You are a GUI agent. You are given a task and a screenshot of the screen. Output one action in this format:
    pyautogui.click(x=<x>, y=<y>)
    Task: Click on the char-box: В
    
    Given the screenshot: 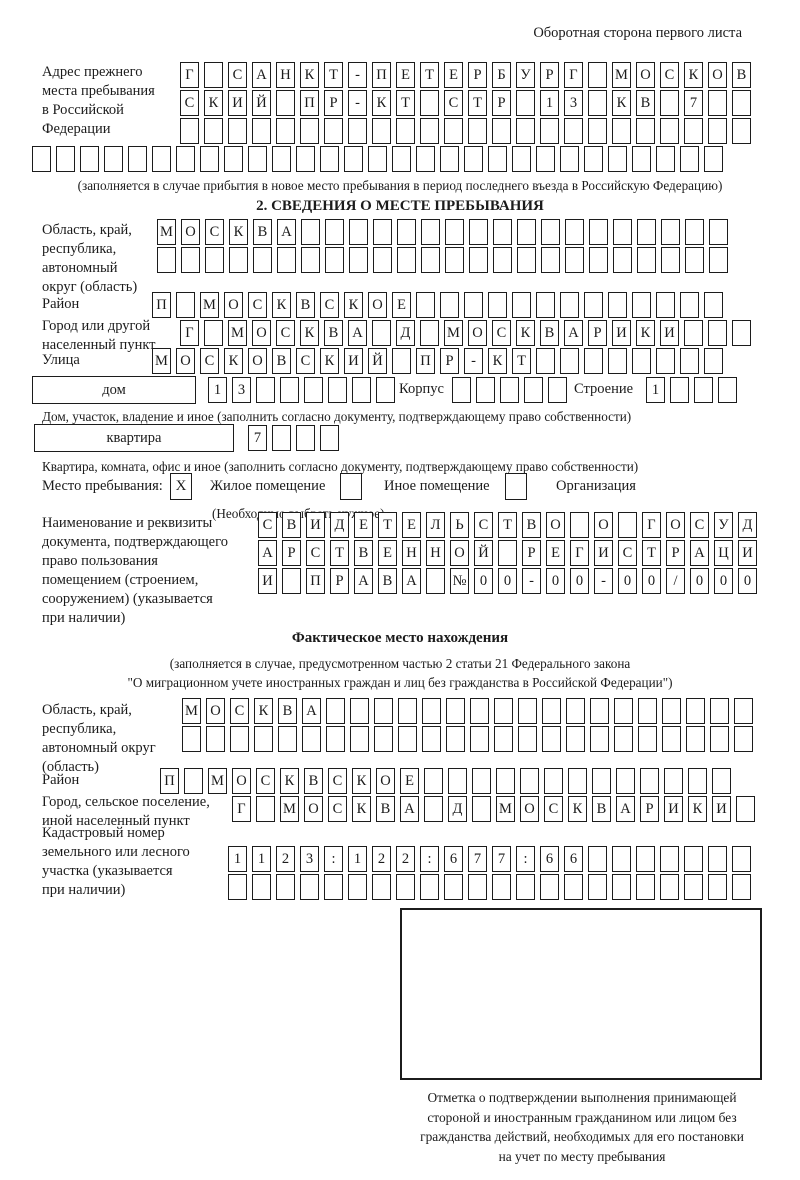 What is the action you would take?
    pyautogui.click(x=291, y=525)
    